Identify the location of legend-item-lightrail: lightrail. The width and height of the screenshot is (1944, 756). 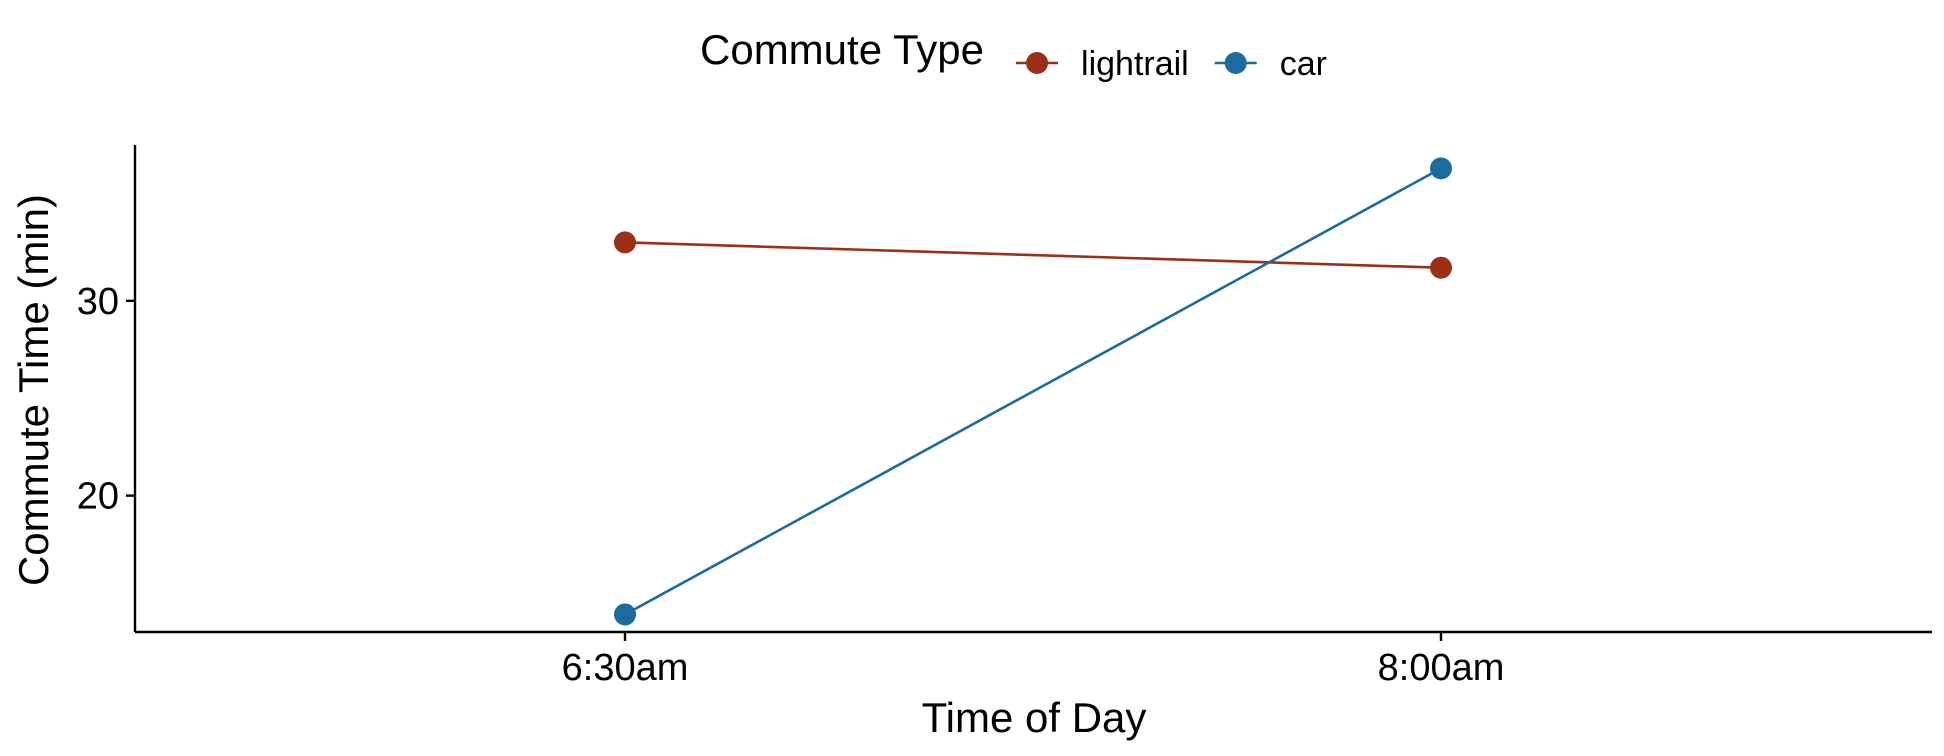
(1102, 64).